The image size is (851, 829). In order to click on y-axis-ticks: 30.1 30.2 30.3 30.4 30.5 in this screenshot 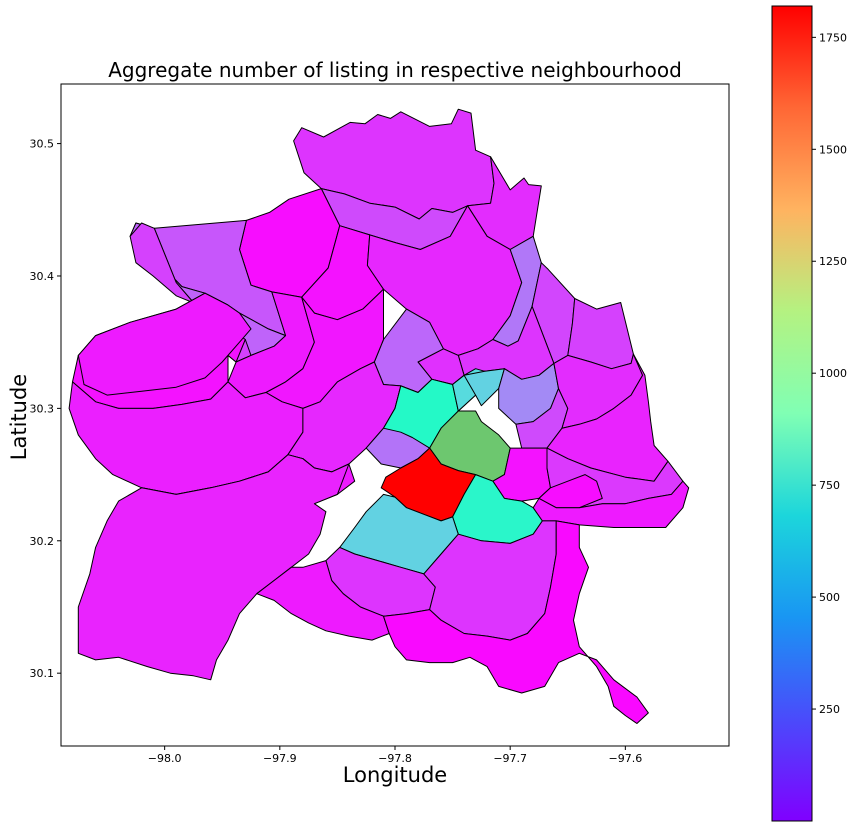, I will do `click(45, 409)`.